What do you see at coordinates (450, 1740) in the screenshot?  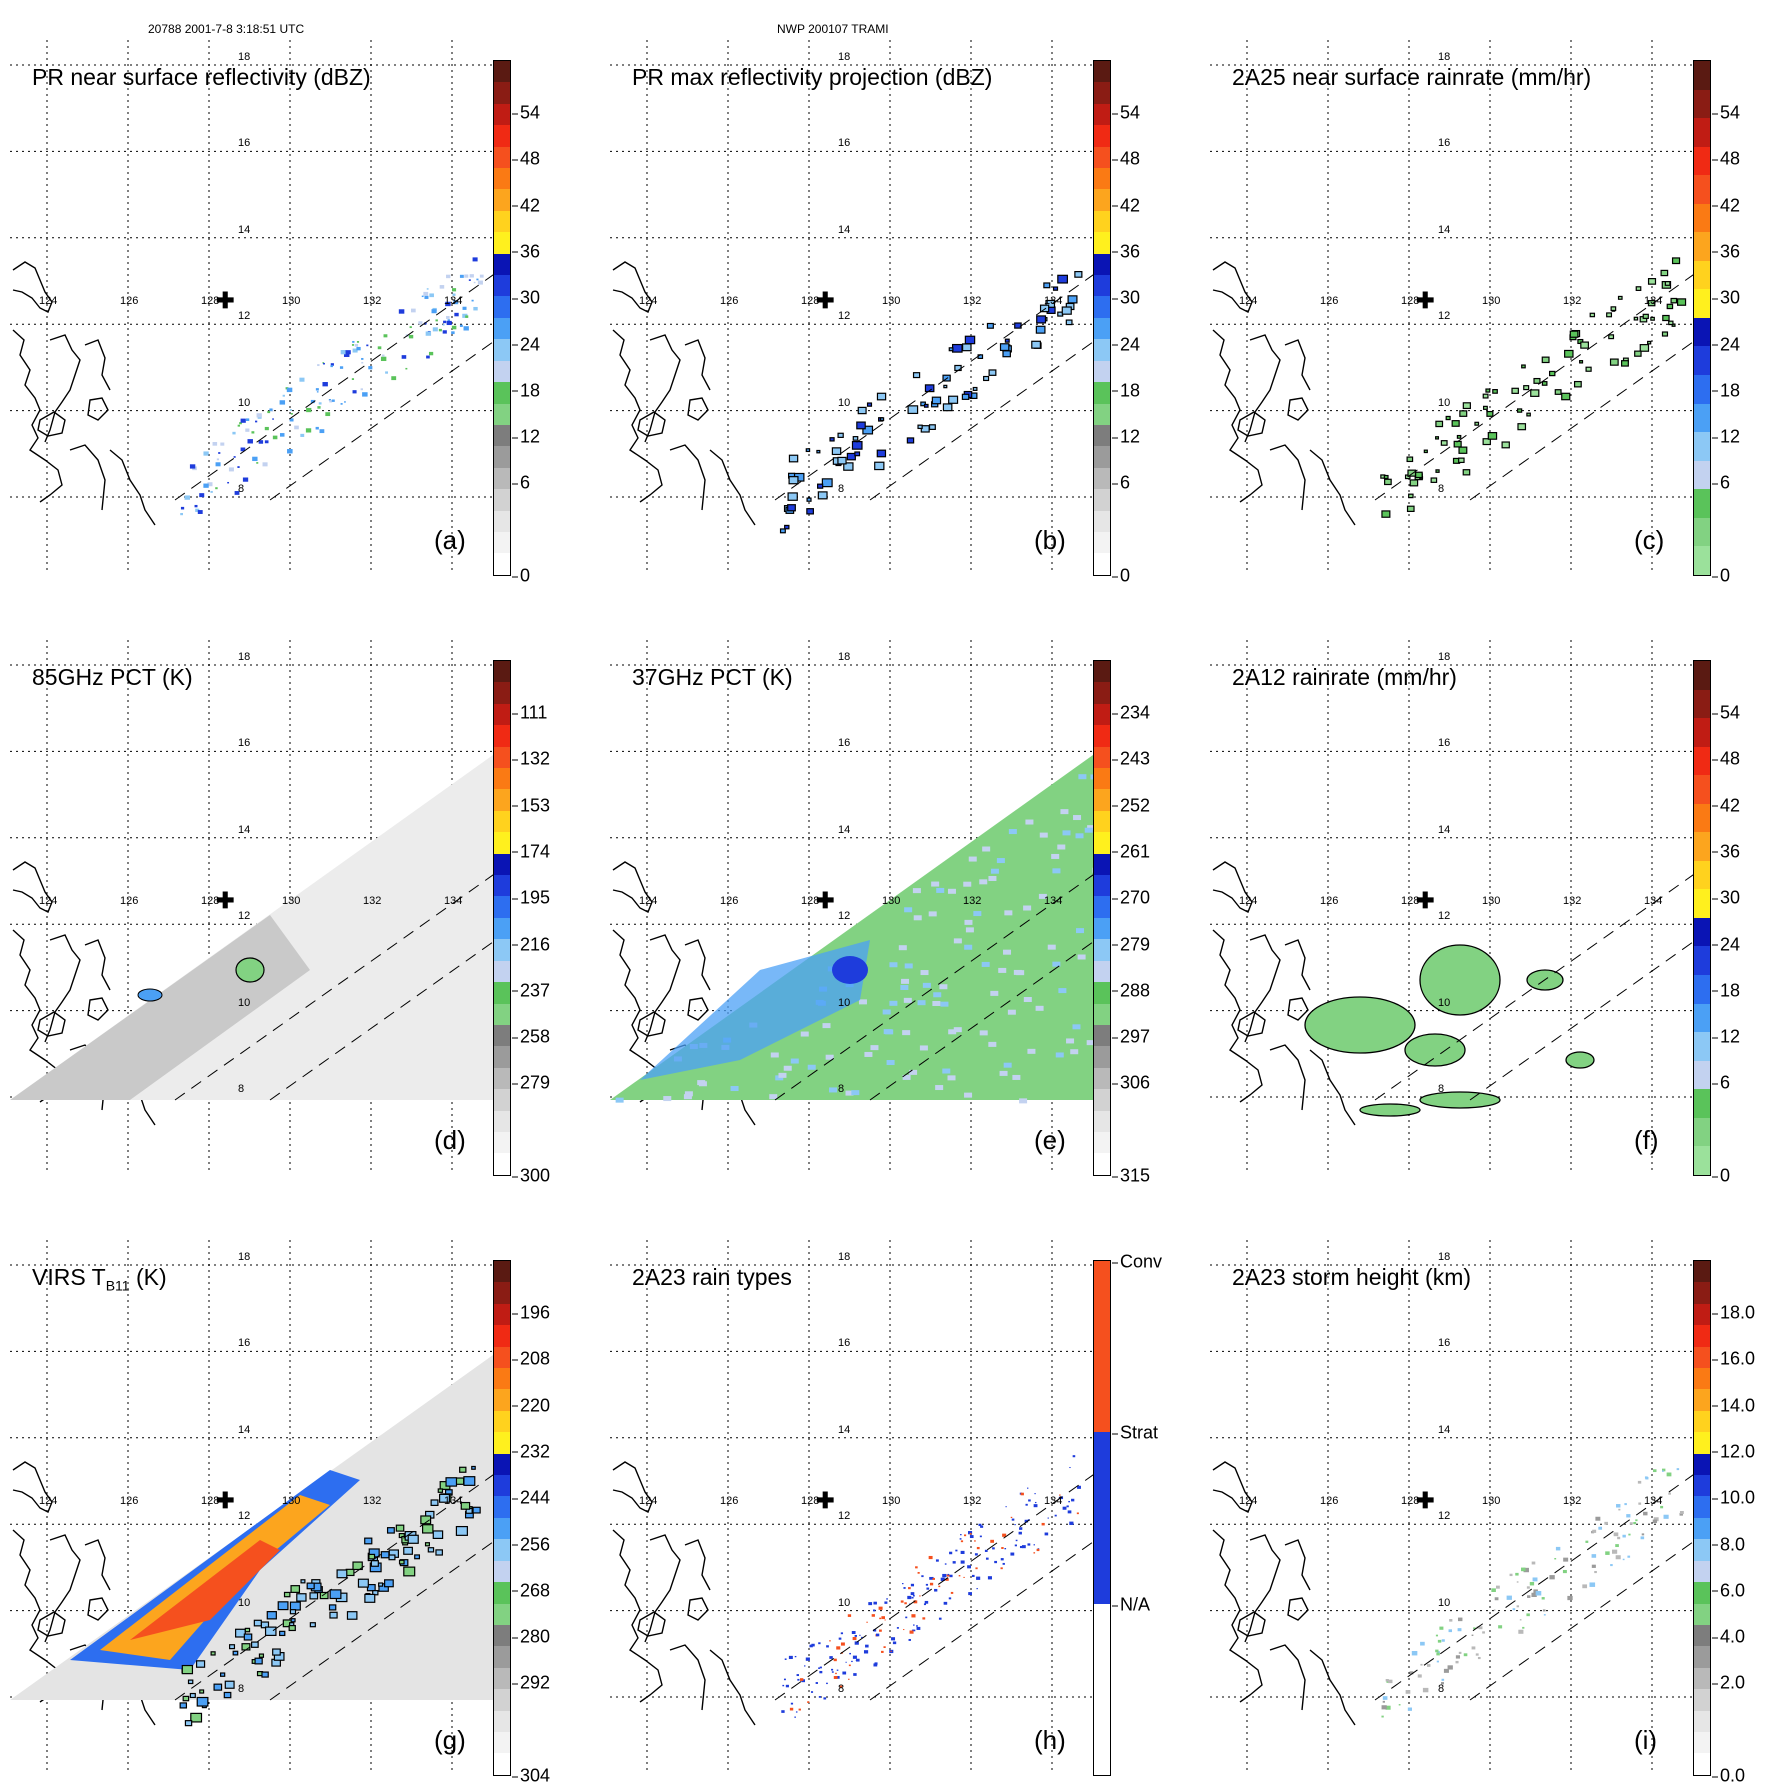 I see `panel-letter: (g)` at bounding box center [450, 1740].